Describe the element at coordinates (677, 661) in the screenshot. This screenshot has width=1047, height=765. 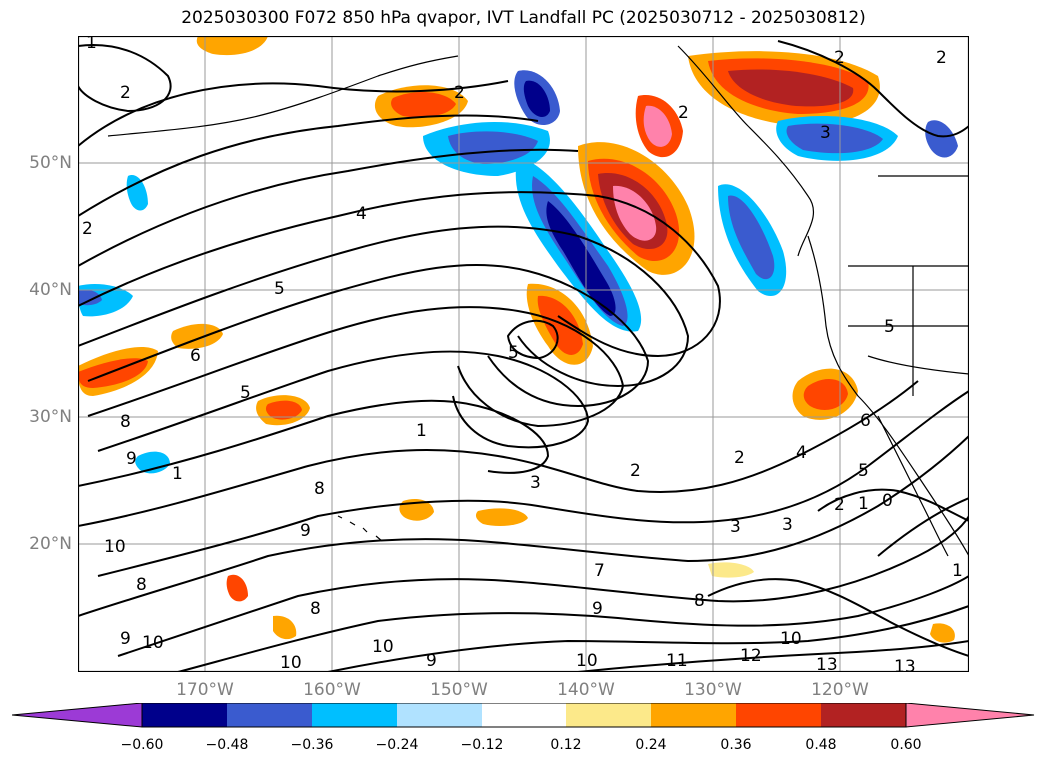
I see `contour-label: 11` at that location.